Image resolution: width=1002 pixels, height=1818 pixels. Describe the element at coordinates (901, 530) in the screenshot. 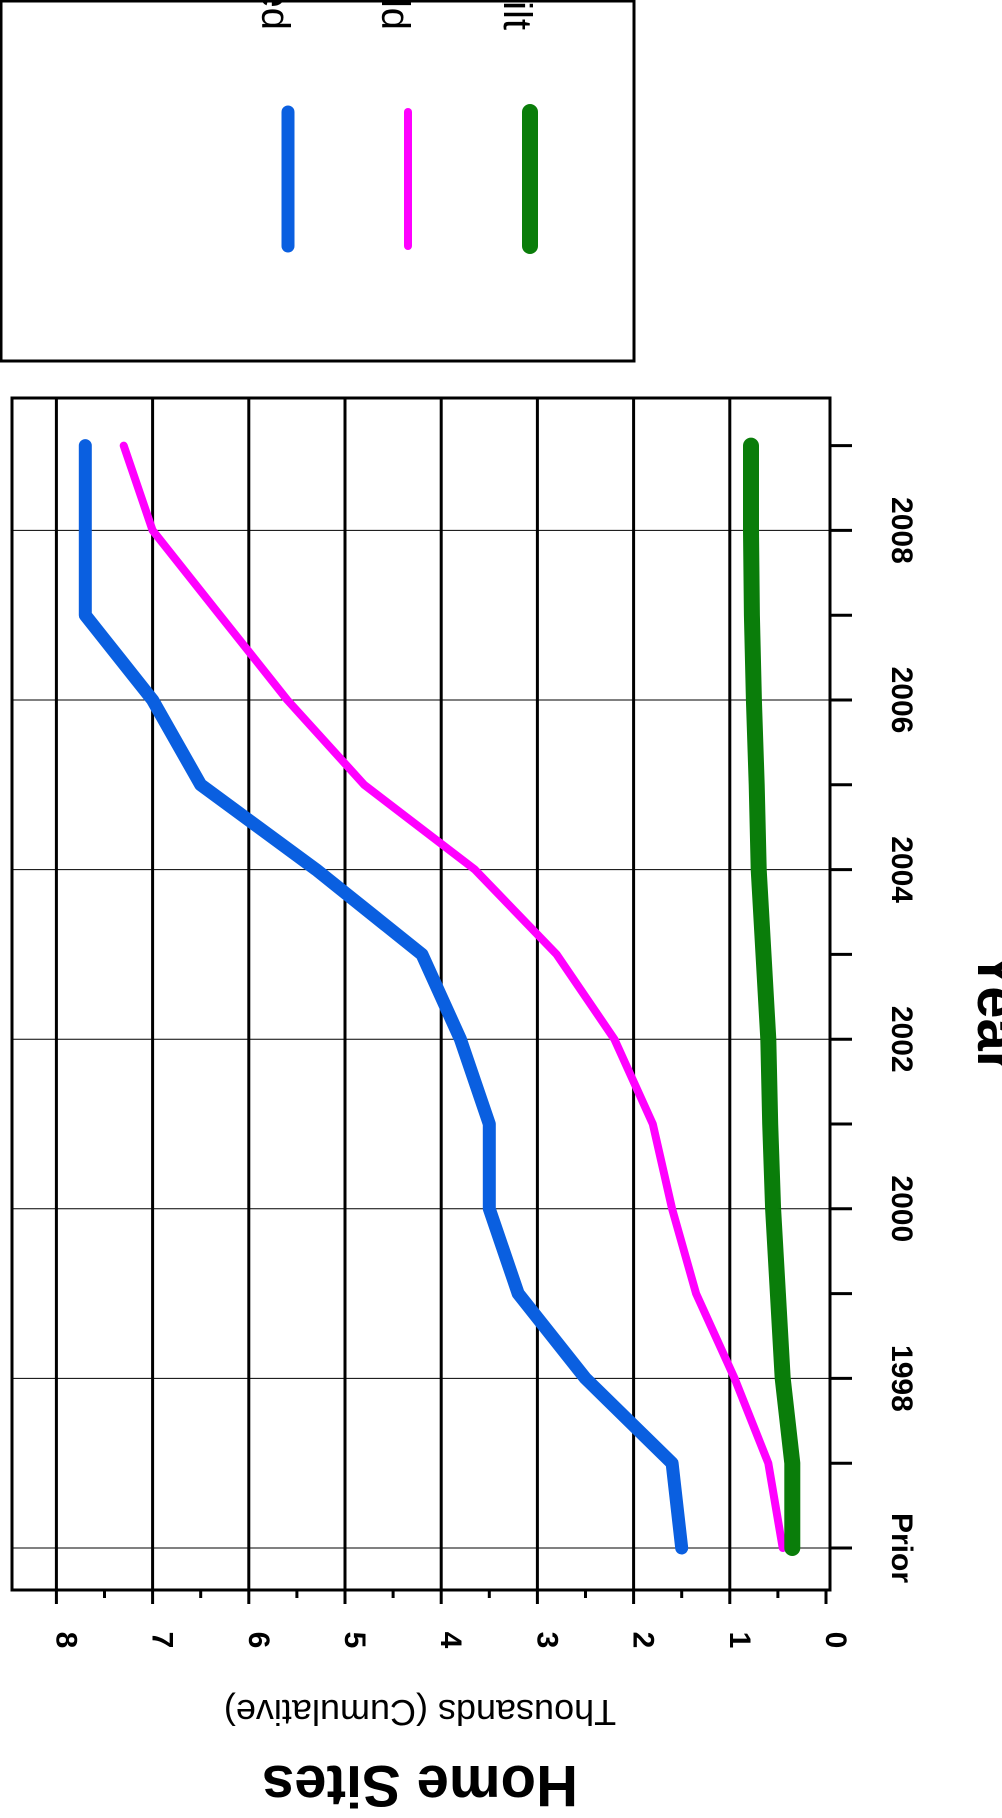

I see `year-tick-label: 2008` at that location.